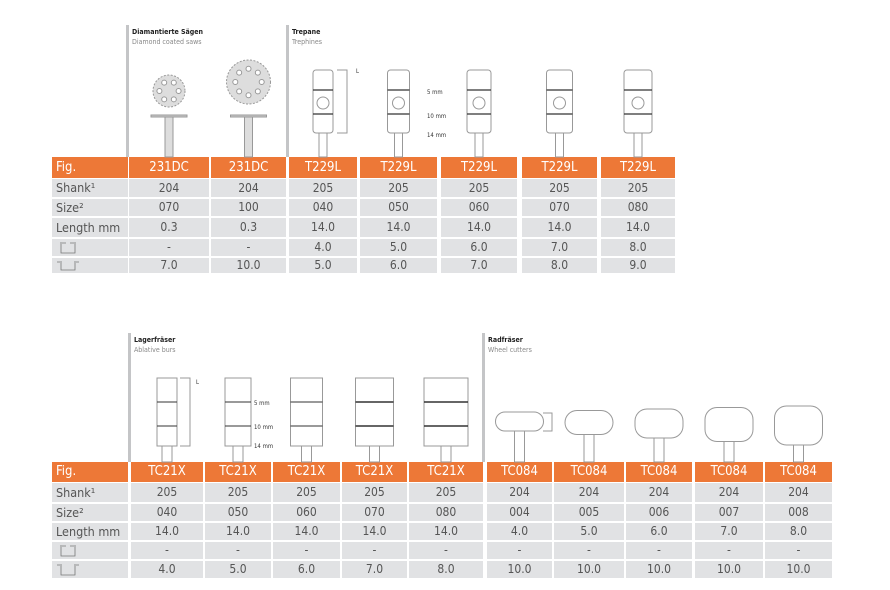 This screenshot has width=890, height=590. Describe the element at coordinates (169, 91) in the screenshot. I see `saw-disc` at that location.